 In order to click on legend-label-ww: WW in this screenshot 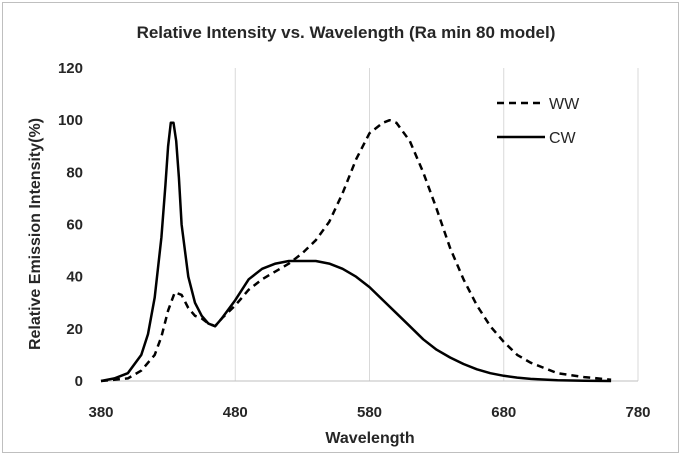, I will do `click(564, 104)`.